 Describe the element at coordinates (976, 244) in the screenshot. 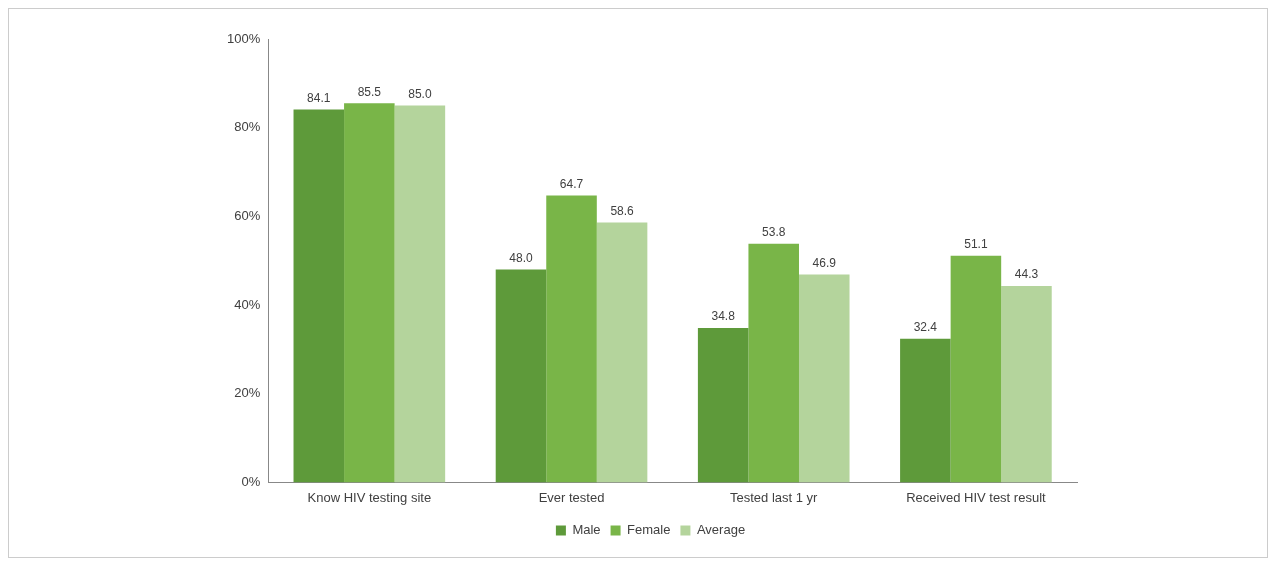

I see `data-label: 51.1` at that location.